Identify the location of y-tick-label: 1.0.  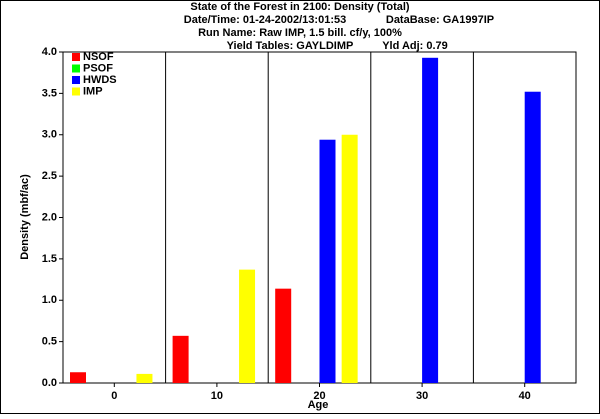
(49, 300).